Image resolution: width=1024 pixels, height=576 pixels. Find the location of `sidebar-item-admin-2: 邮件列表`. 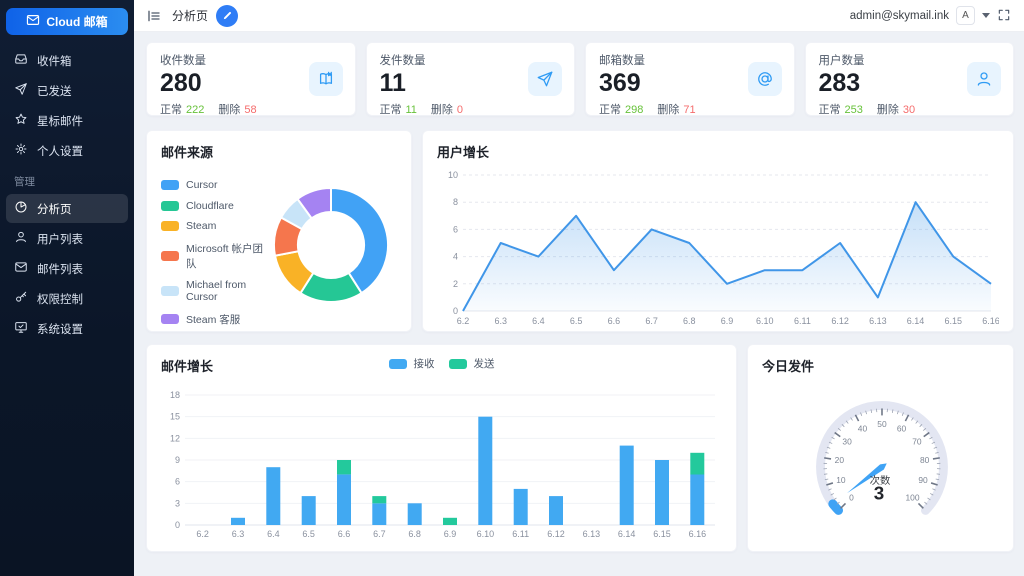

sidebar-item-admin-2: 邮件列表 is located at coordinates (67, 268).